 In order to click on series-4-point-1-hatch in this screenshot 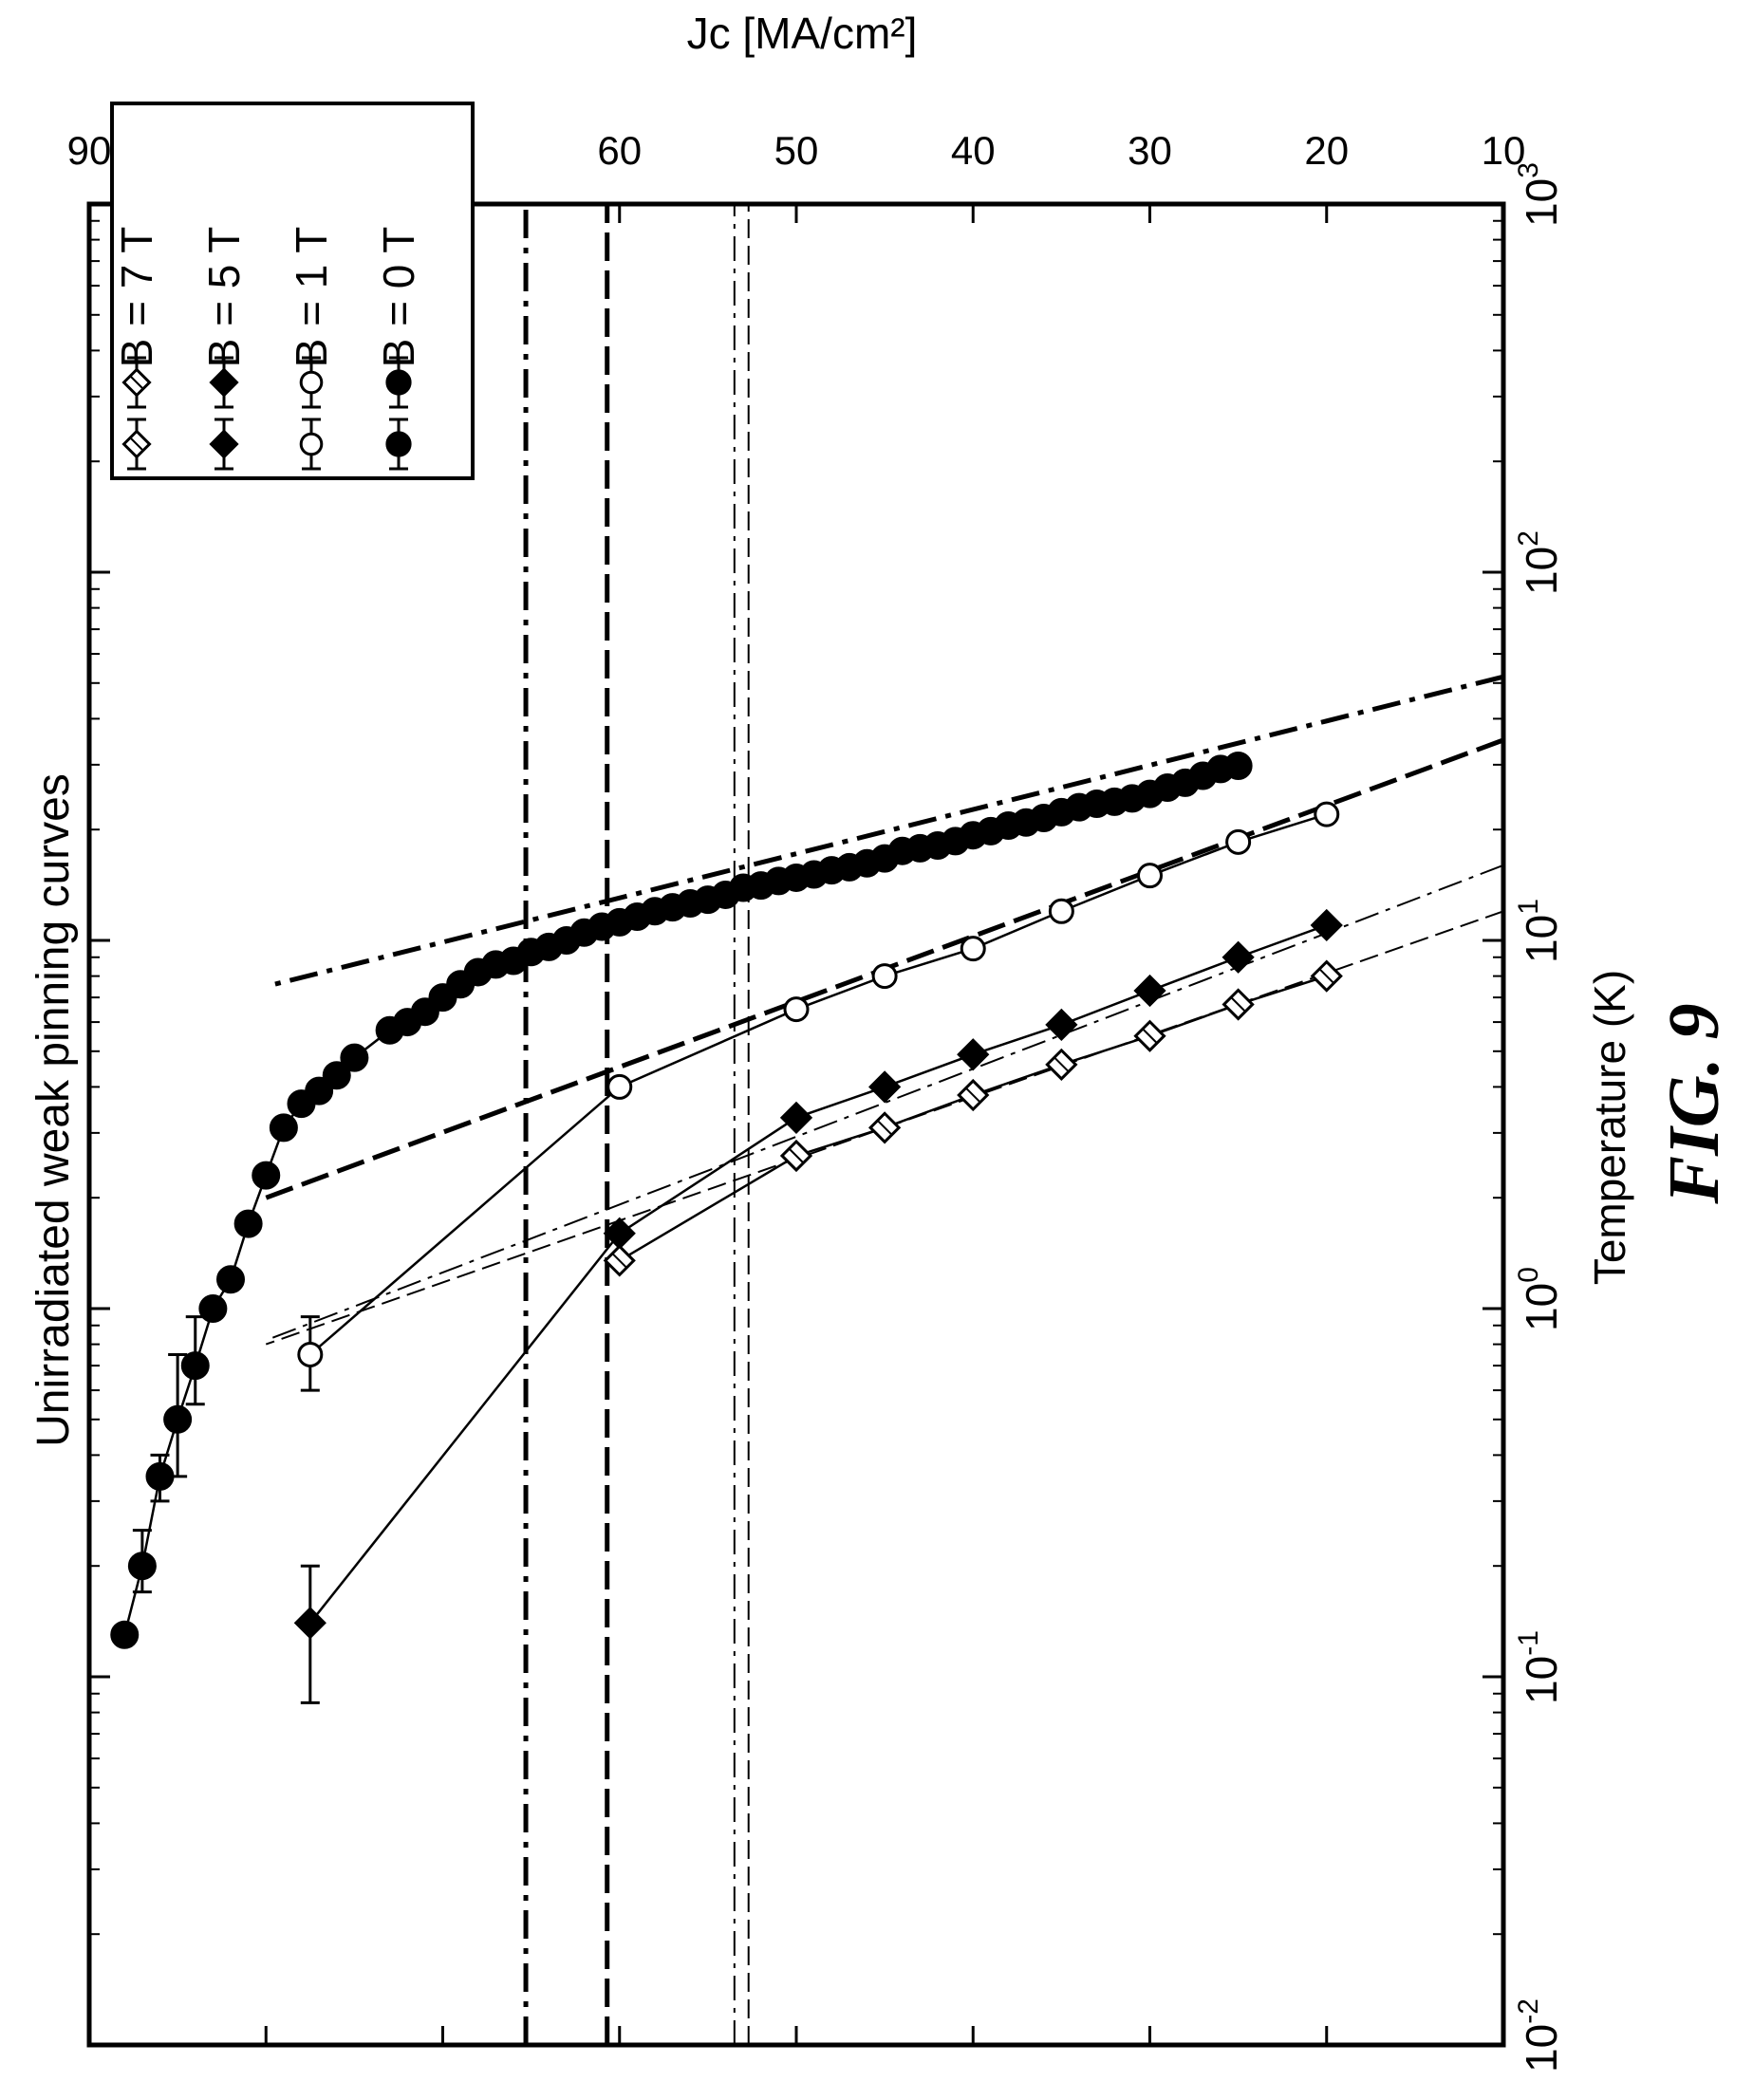, I will do `click(1326, 976)`.